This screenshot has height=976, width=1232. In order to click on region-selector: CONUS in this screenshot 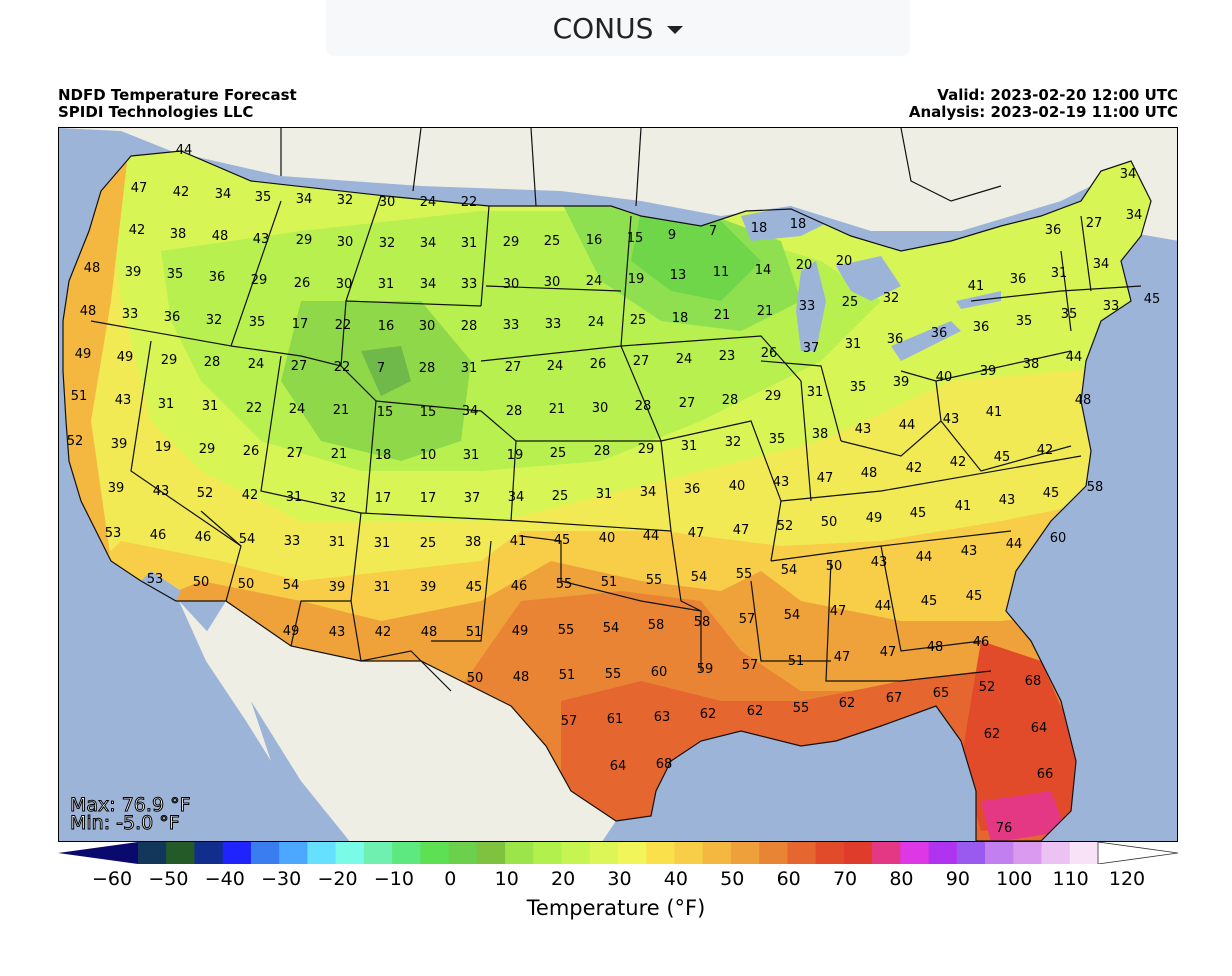, I will do `click(618, 28)`.